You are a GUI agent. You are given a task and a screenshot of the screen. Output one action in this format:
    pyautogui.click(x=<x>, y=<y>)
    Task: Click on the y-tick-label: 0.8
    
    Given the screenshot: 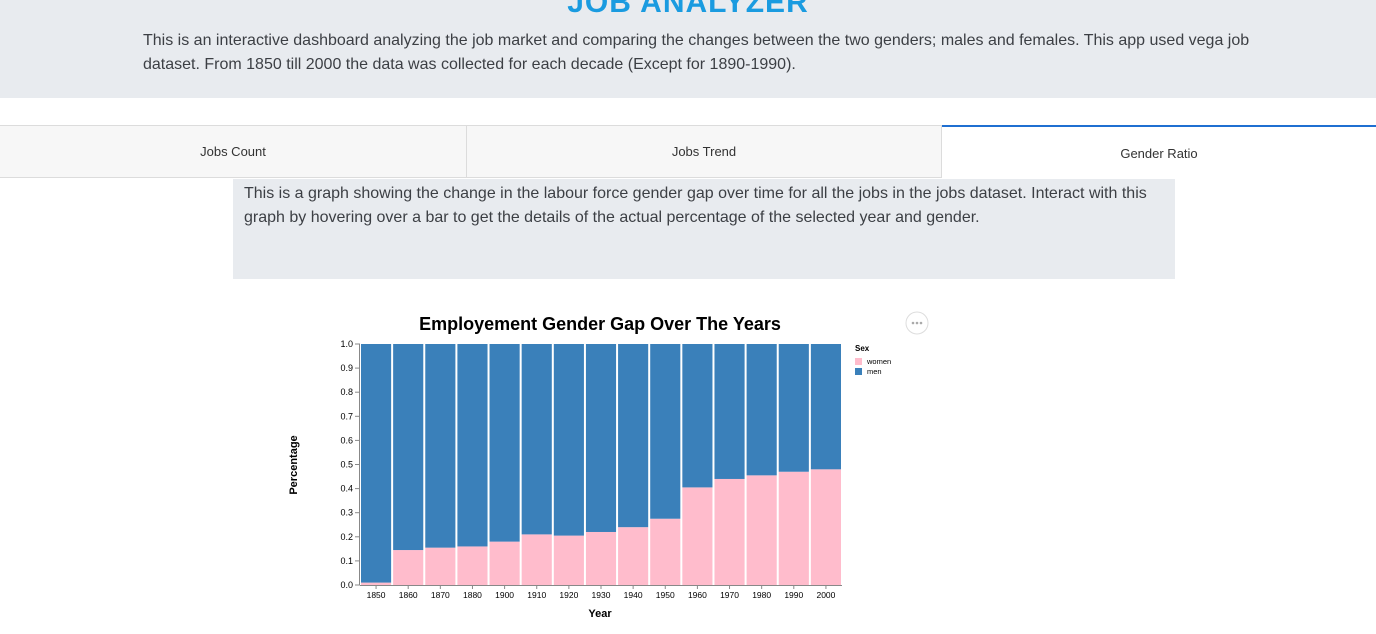 What is the action you would take?
    pyautogui.click(x=346, y=392)
    